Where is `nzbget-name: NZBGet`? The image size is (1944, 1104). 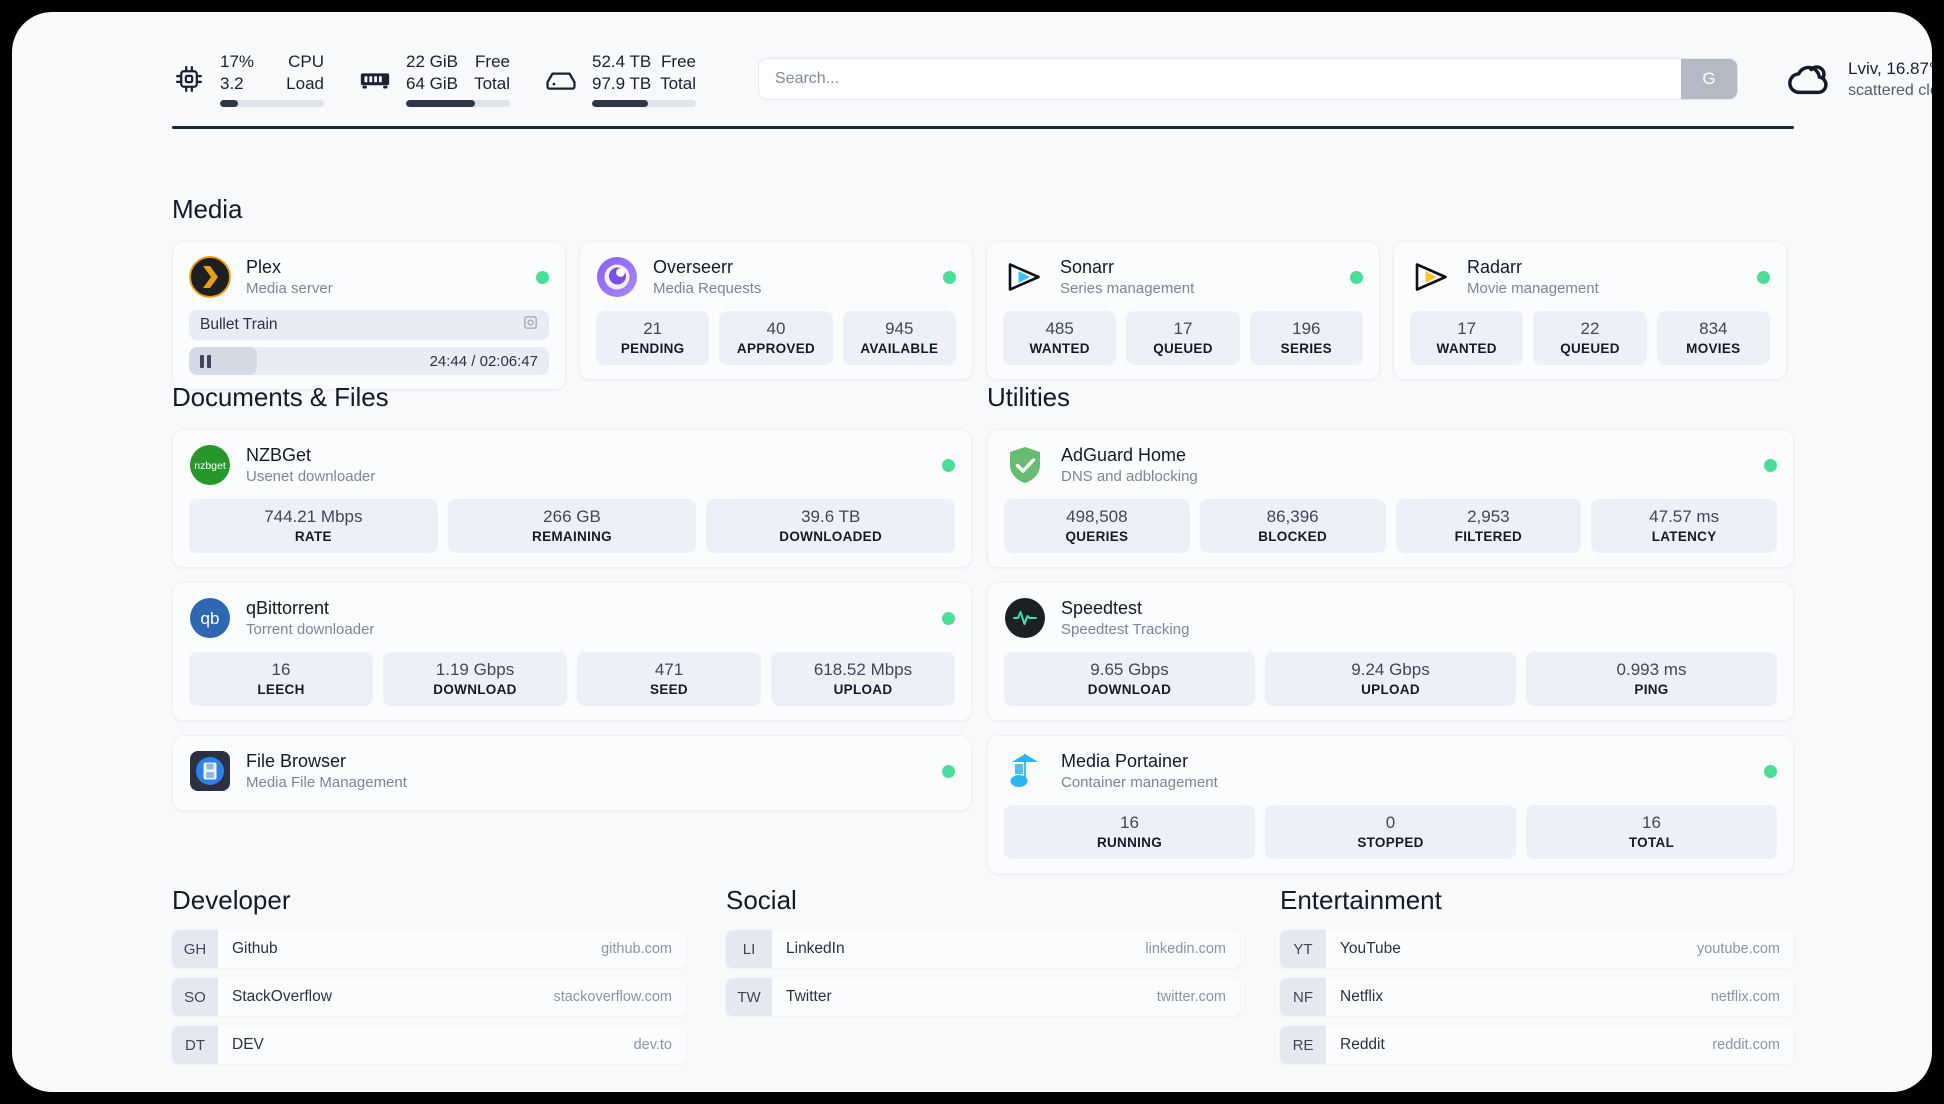 nzbget-name: NZBGet is located at coordinates (279, 455).